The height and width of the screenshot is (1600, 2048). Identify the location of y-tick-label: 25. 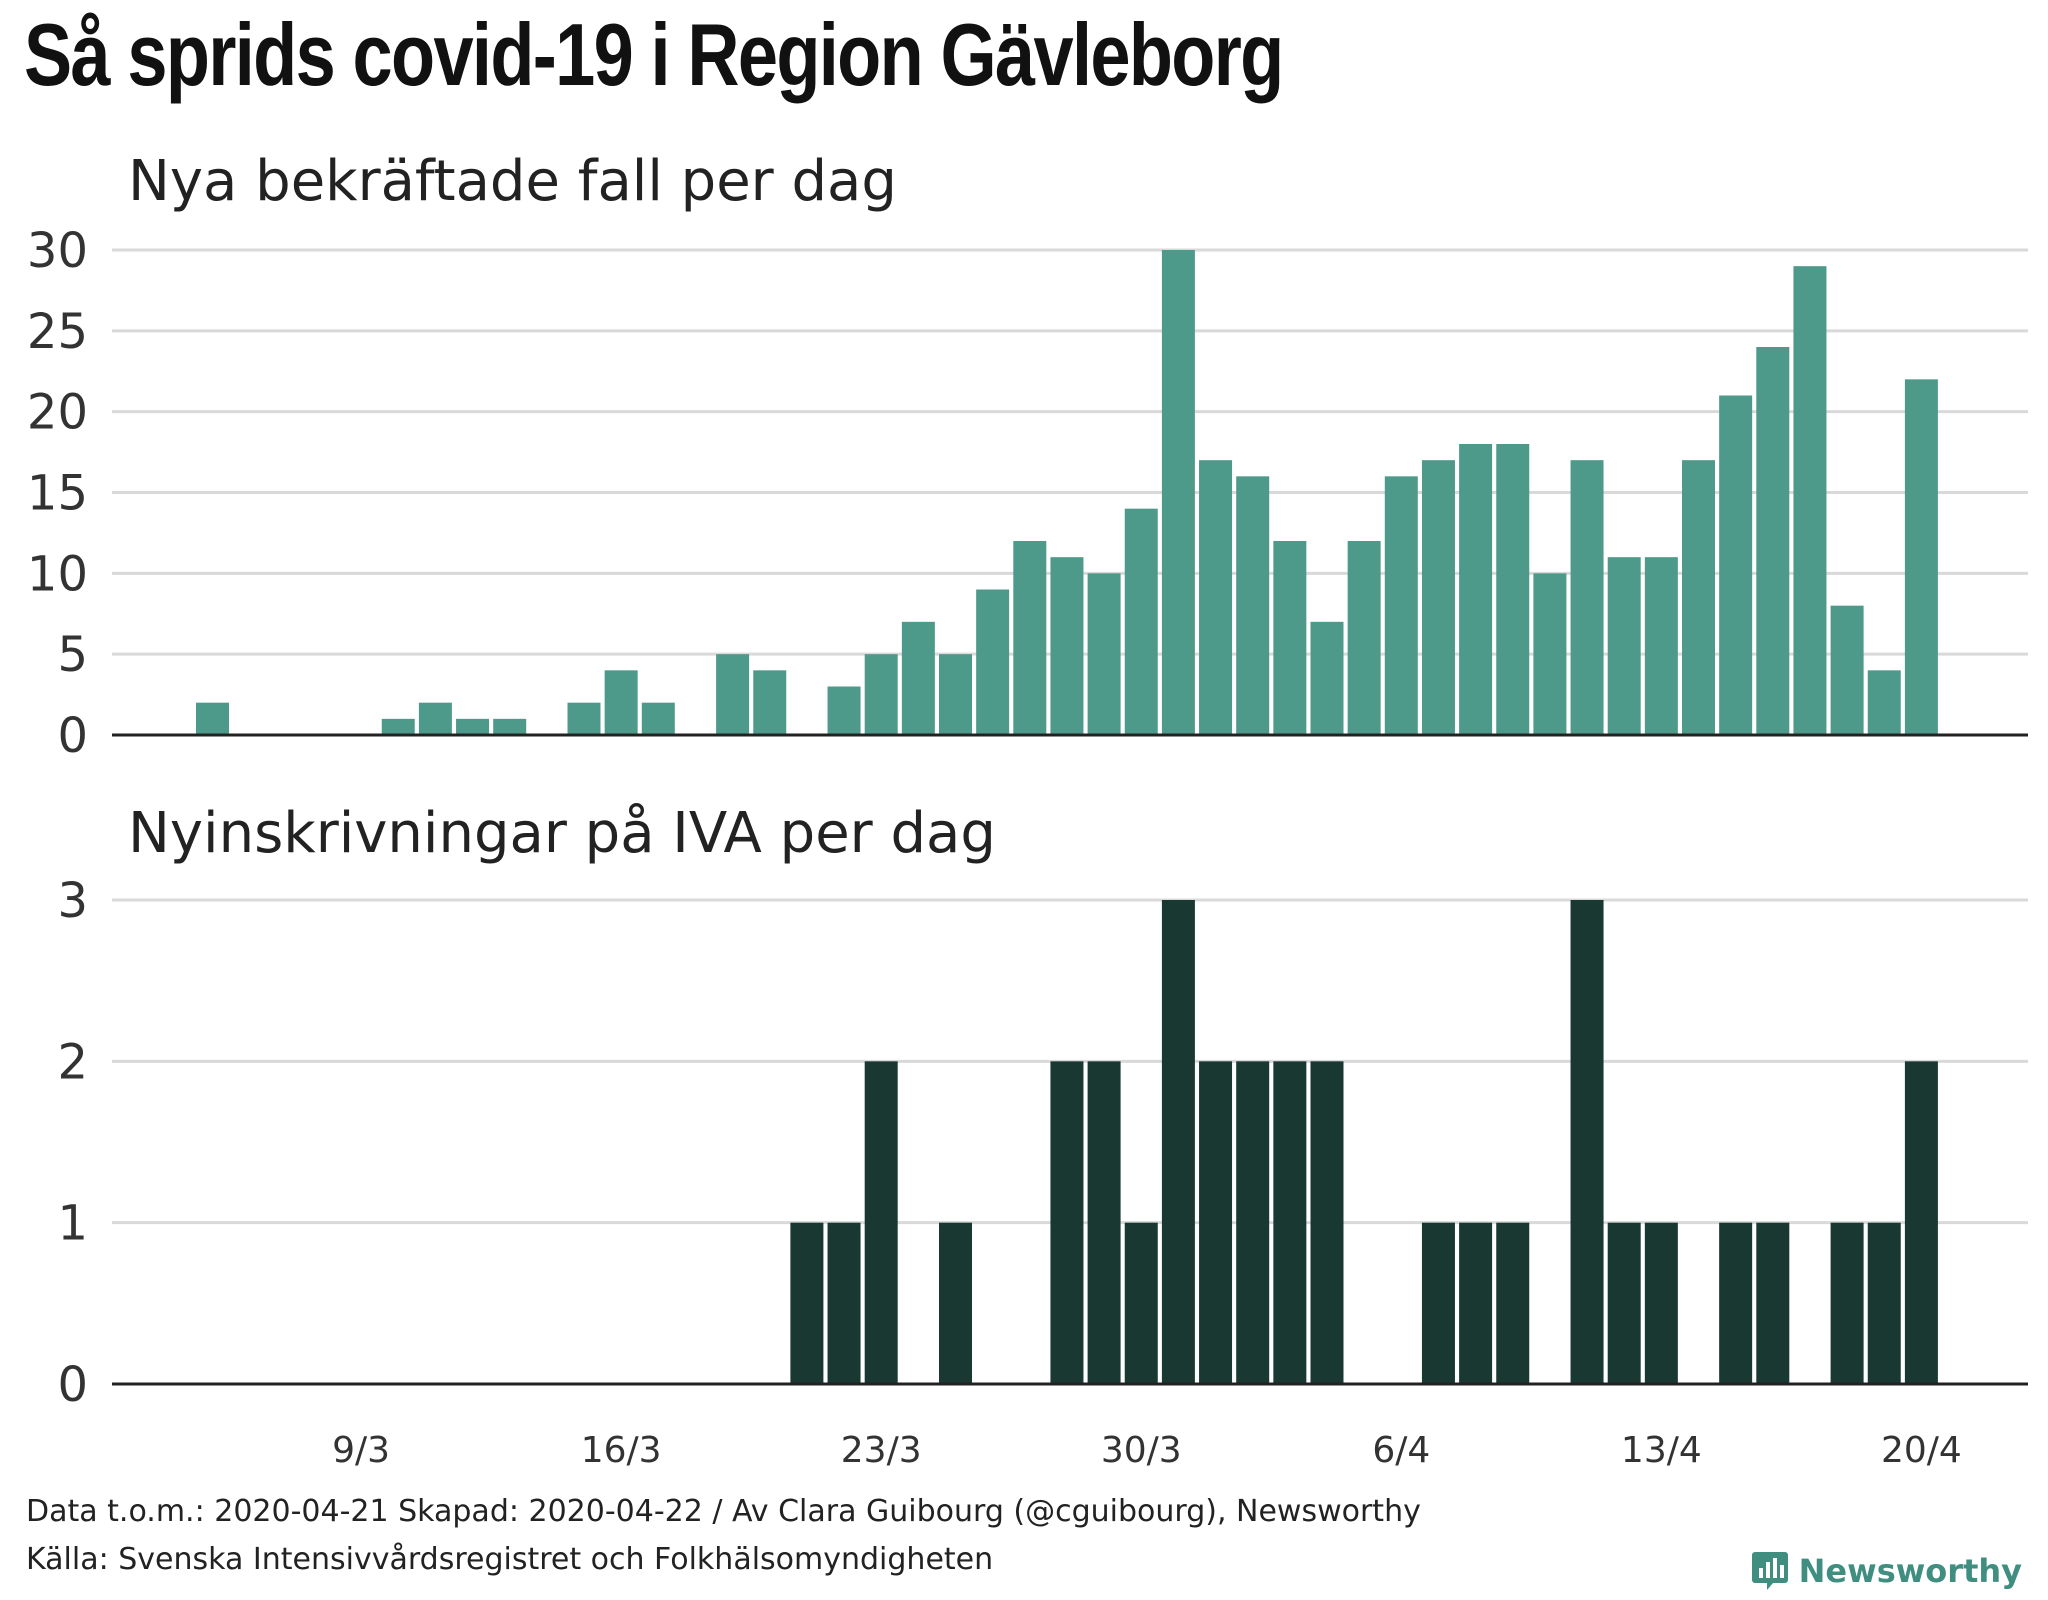
(57, 332).